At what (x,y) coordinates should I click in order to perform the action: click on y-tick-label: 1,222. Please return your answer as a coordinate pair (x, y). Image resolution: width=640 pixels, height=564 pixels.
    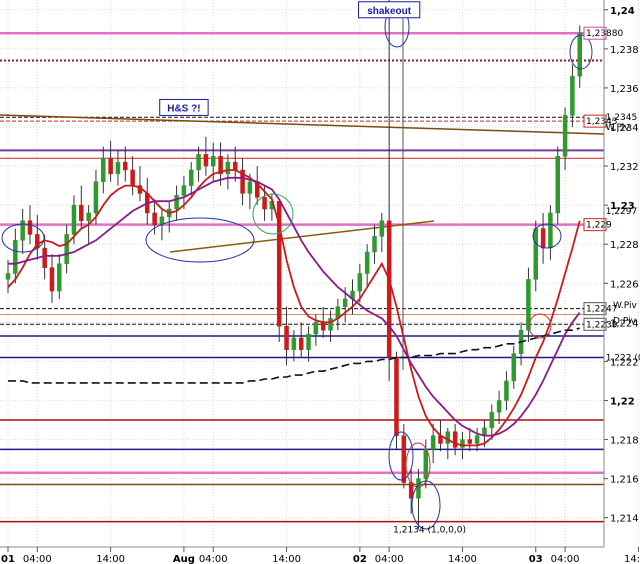
    Looking at the image, I should click on (624, 362).